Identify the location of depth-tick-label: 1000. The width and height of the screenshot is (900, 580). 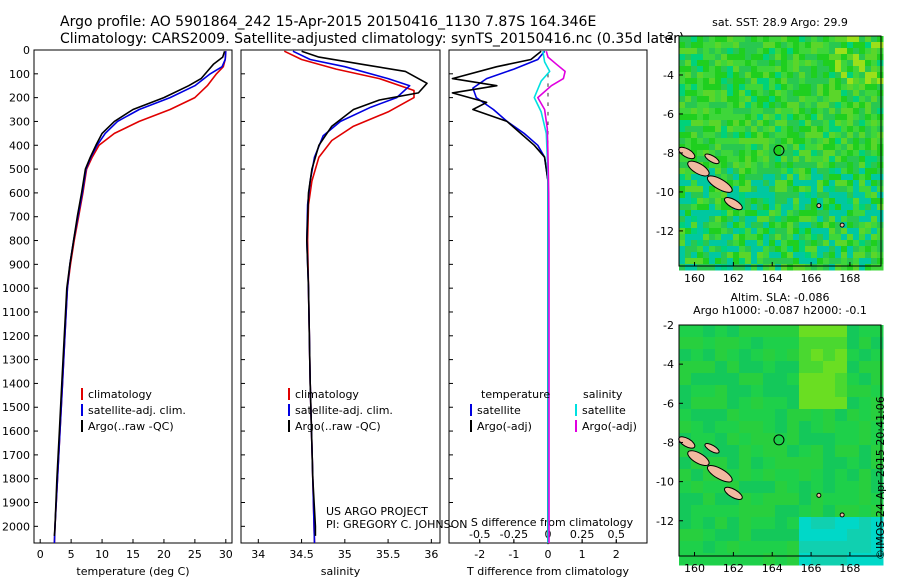
(16, 288).